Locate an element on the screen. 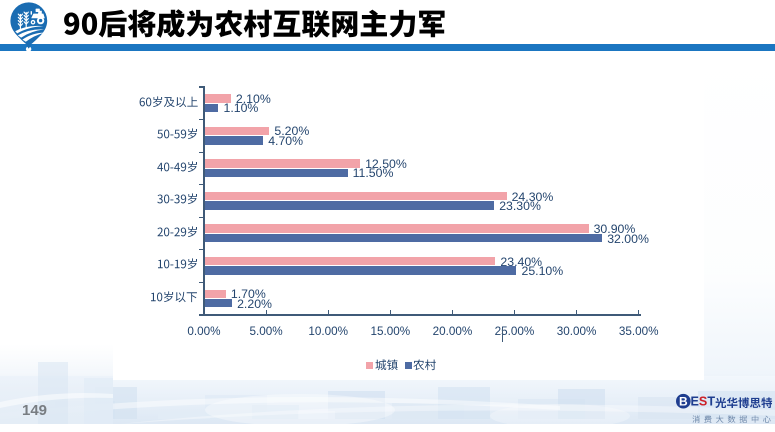 The height and width of the screenshot is (432, 775). svg-text: B is located at coordinates (683, 401).